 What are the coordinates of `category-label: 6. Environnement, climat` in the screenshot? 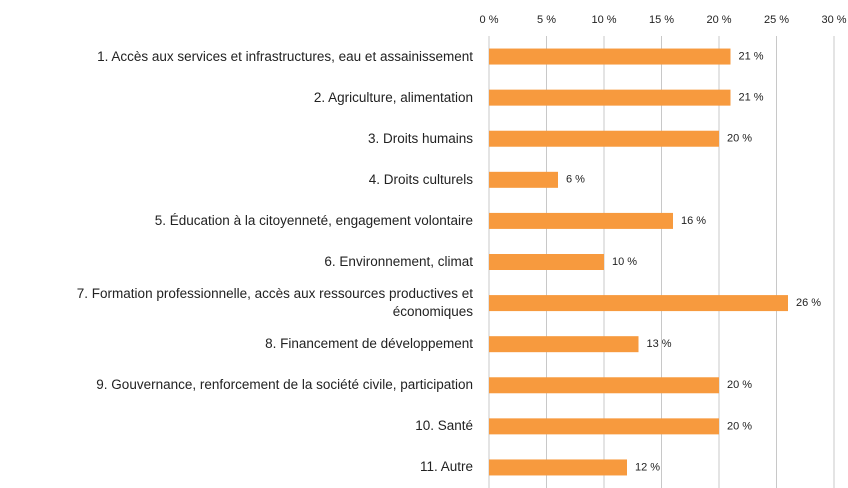 It's located at (398, 261).